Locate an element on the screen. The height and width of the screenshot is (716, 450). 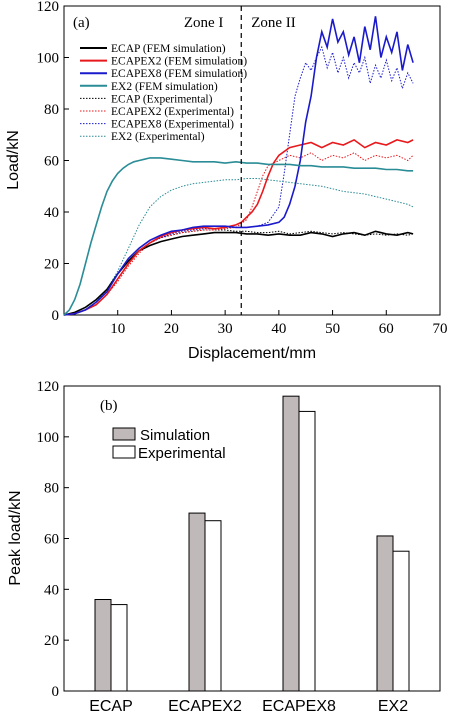
legend-label: Experimental is located at coordinates (182, 453).